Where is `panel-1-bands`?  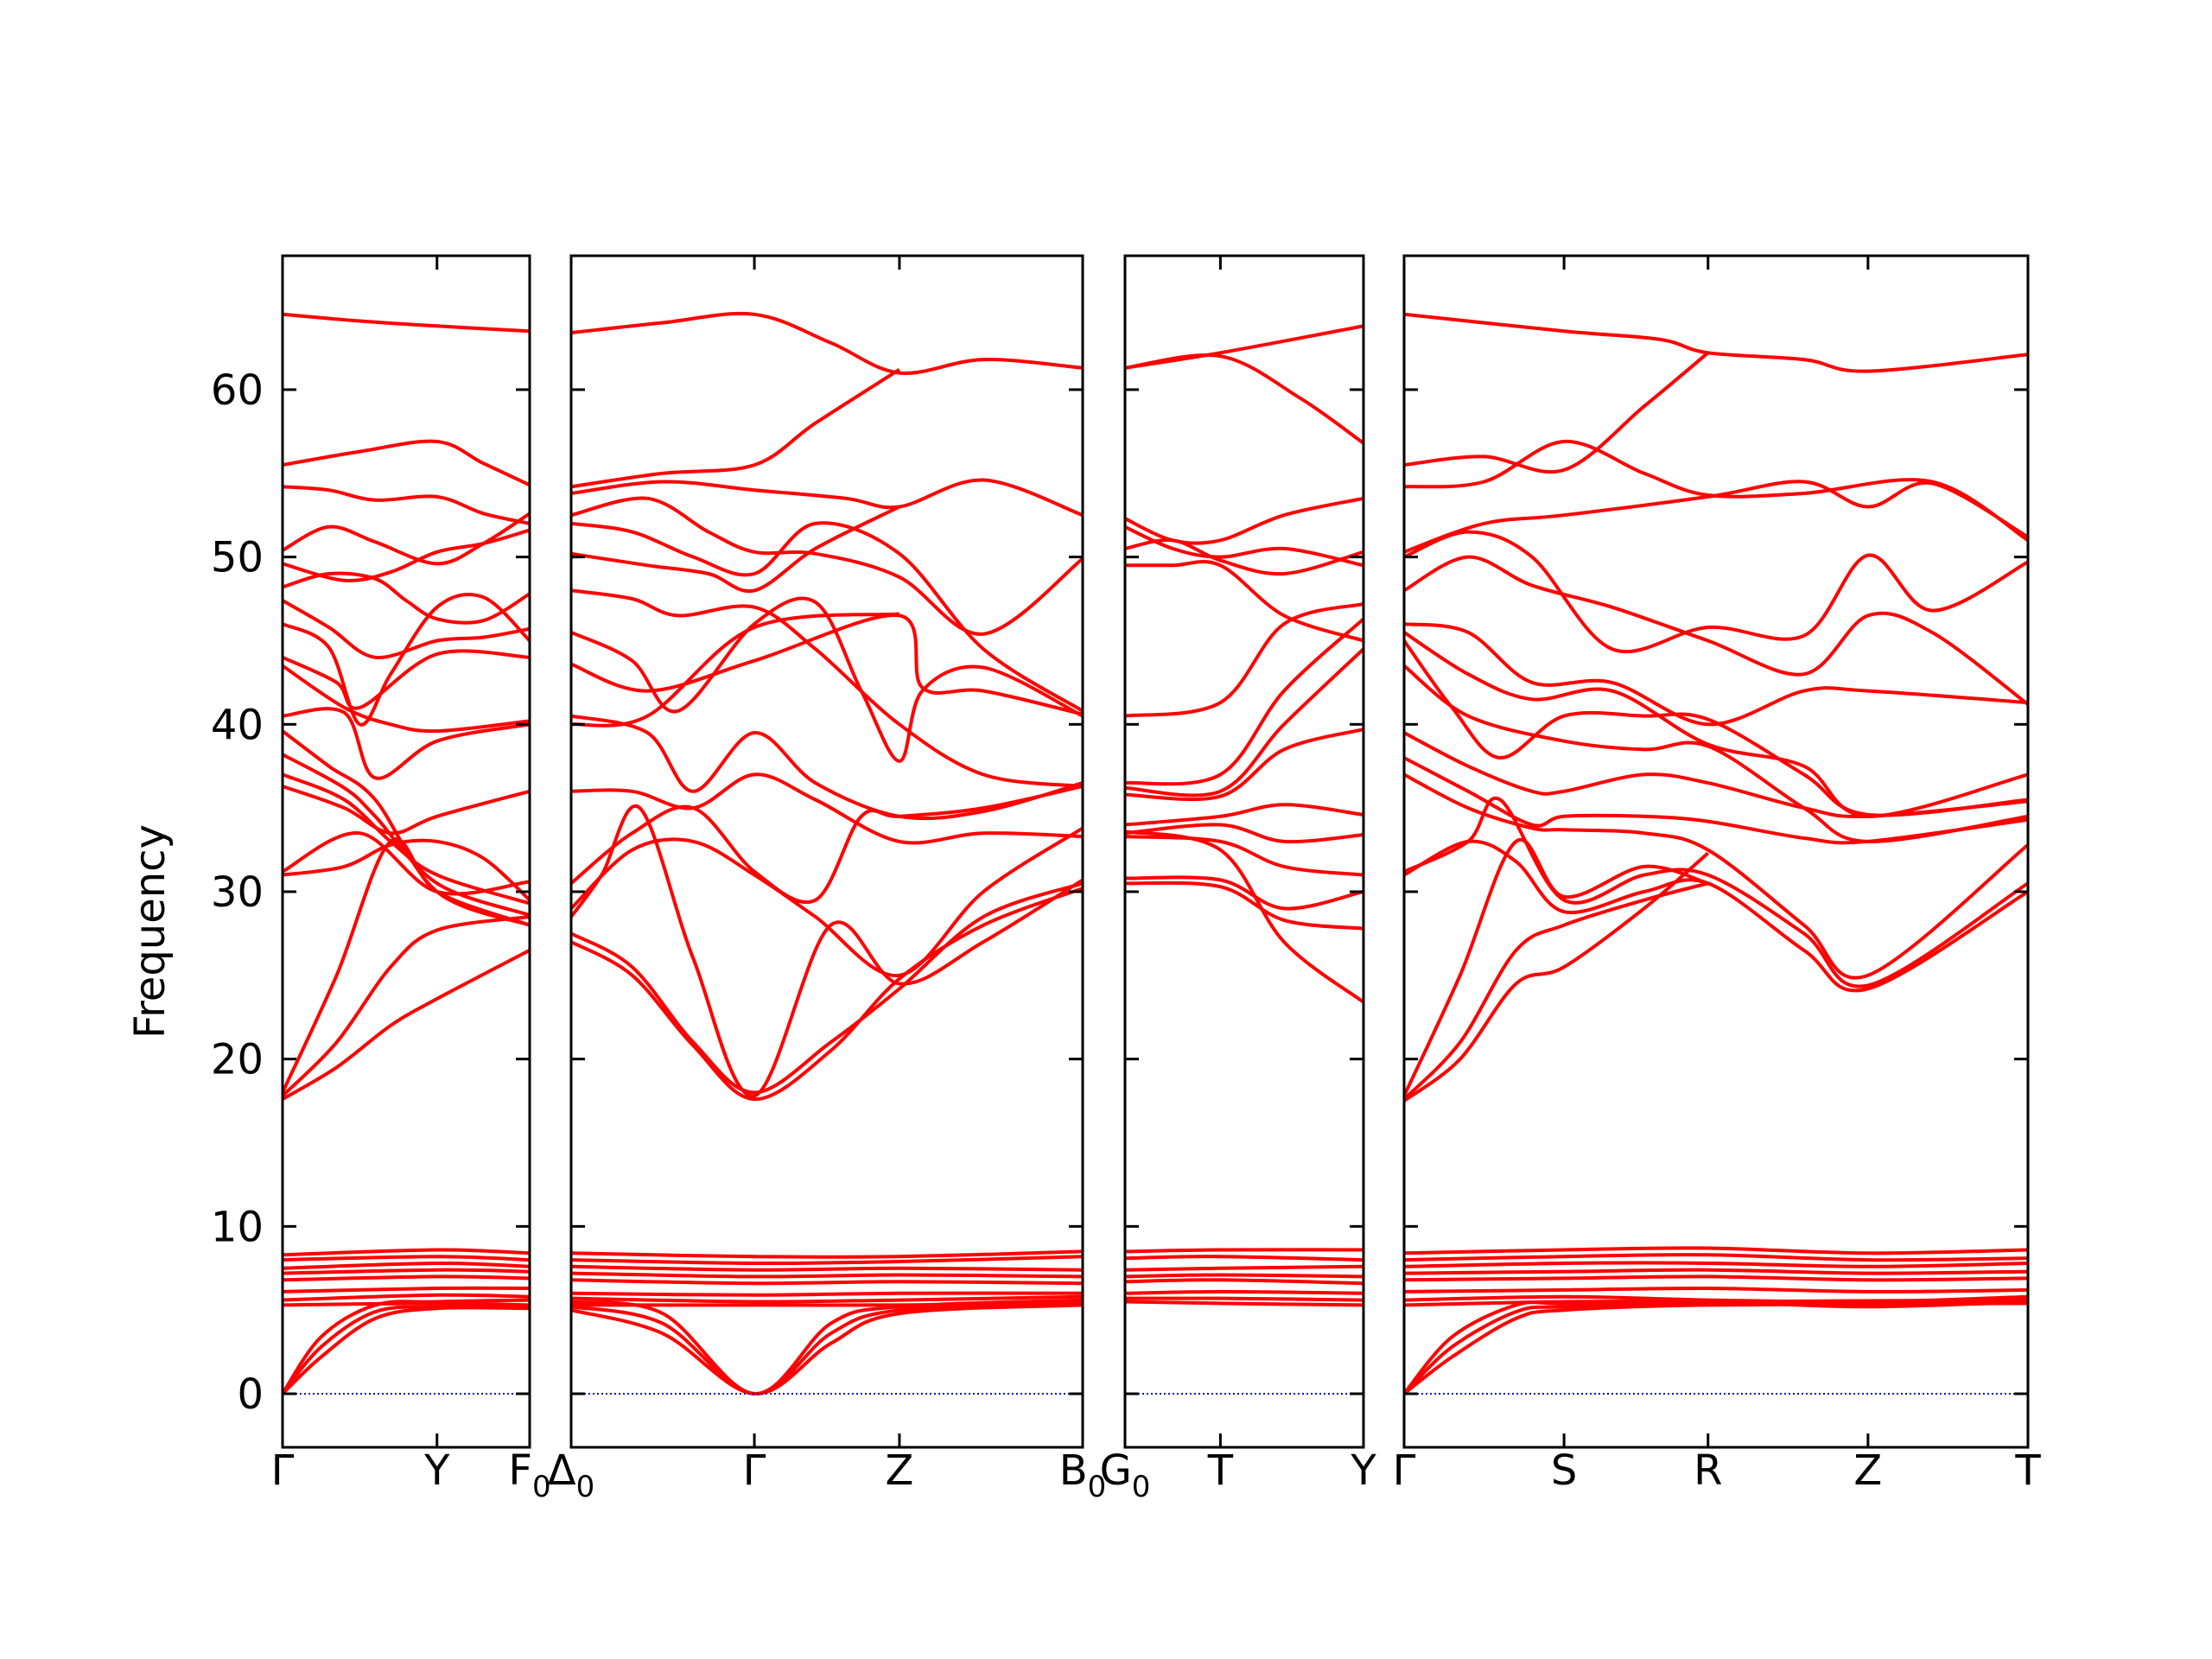 panel-1-bands is located at coordinates (406, 853).